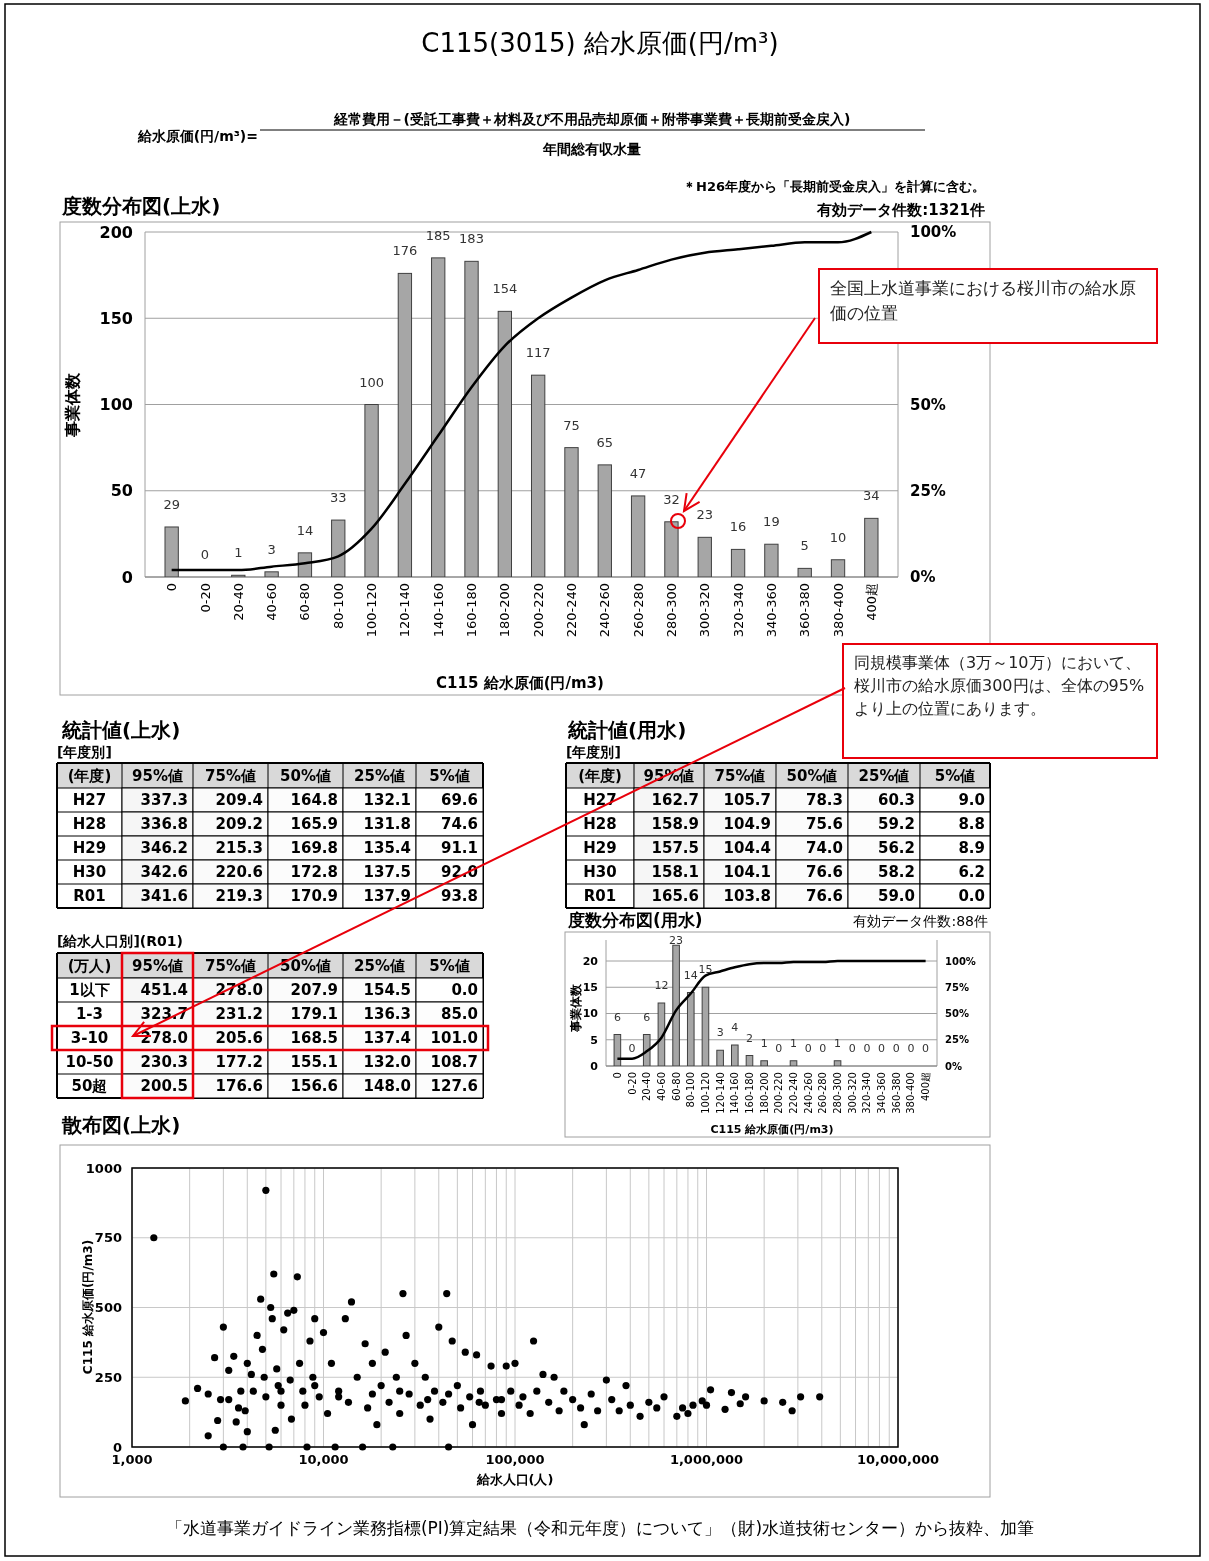 The height and width of the screenshot is (1561, 1209). I want to click on y-axis-title: 事業体数, so click(72, 405).